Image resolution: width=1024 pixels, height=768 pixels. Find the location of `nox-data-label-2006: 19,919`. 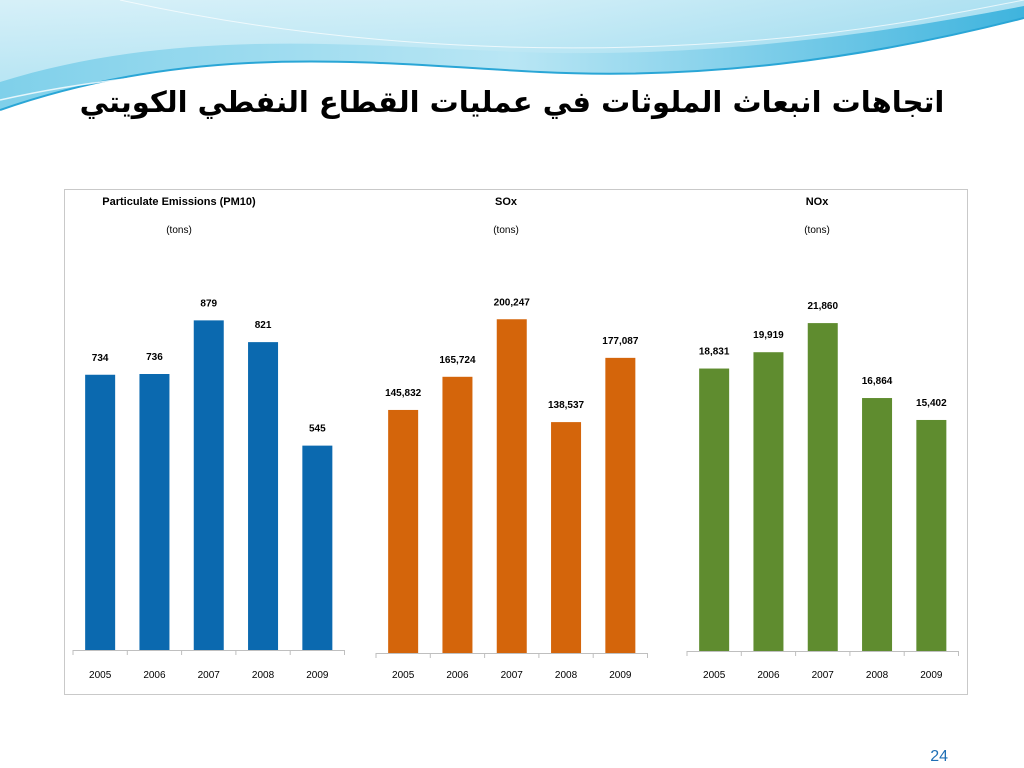

nox-data-label-2006: 19,919 is located at coordinates (768, 335).